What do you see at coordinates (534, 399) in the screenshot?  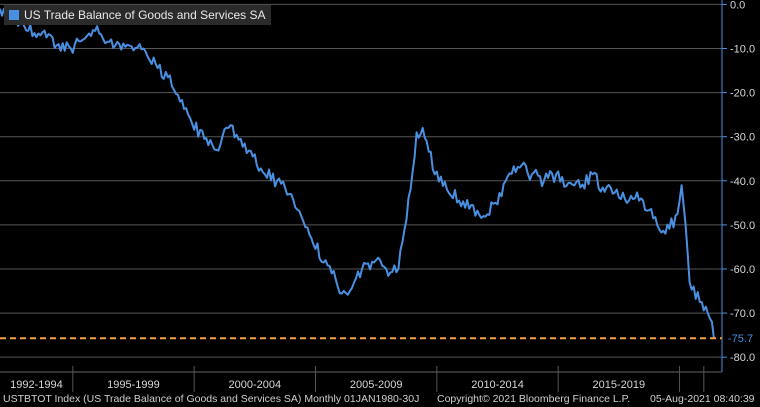 I see `footer-copyright: Copyright© 2021 Bloomberg Finance L.P.` at bounding box center [534, 399].